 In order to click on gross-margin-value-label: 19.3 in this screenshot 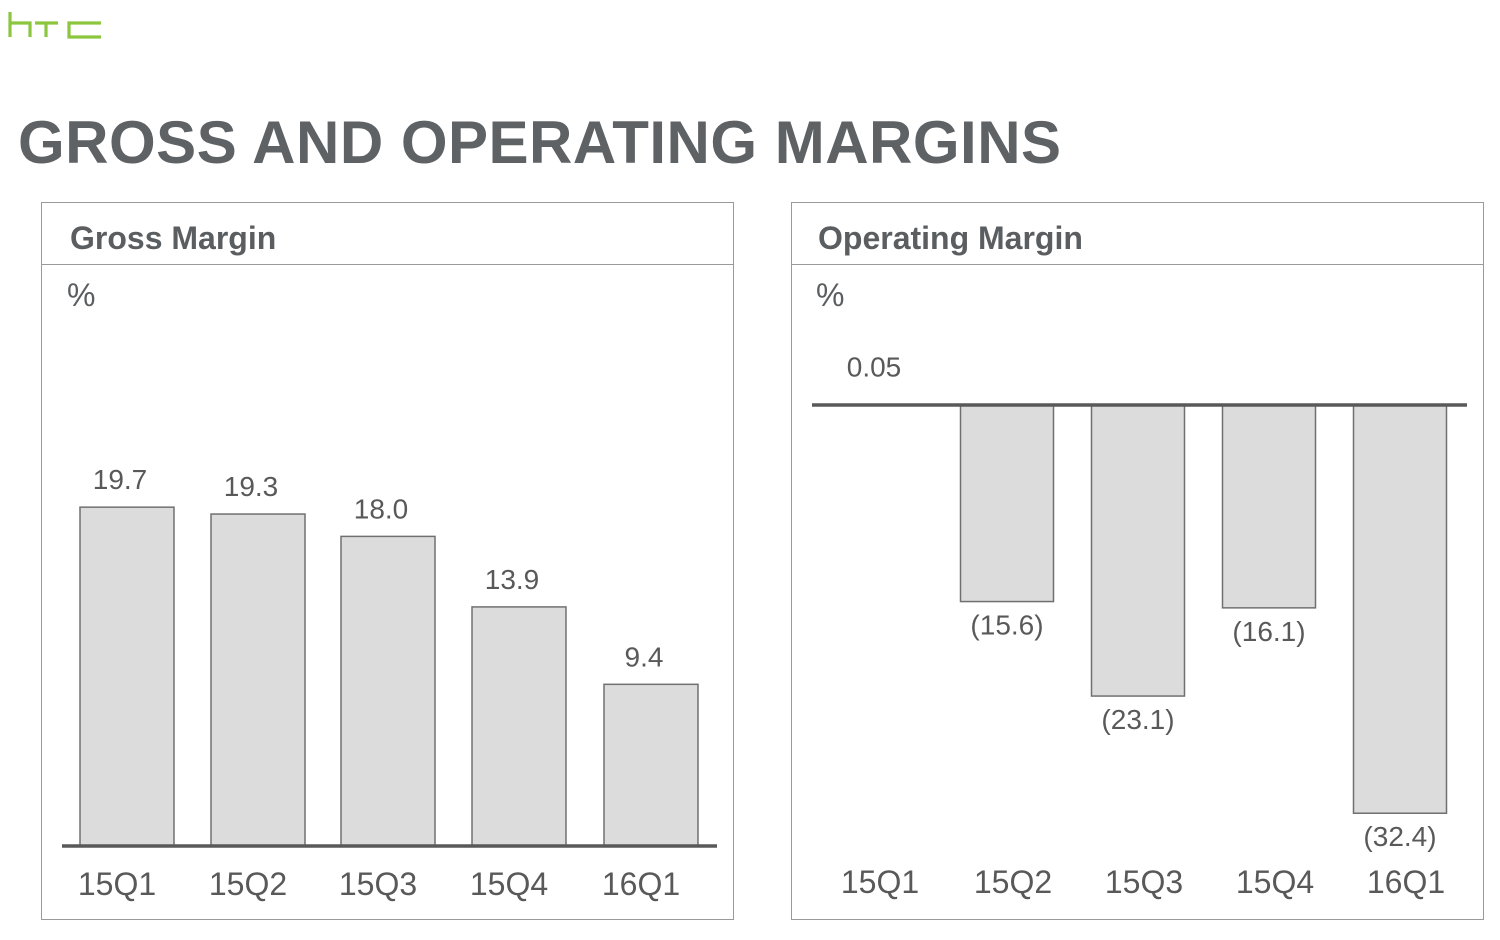, I will do `click(251, 486)`.